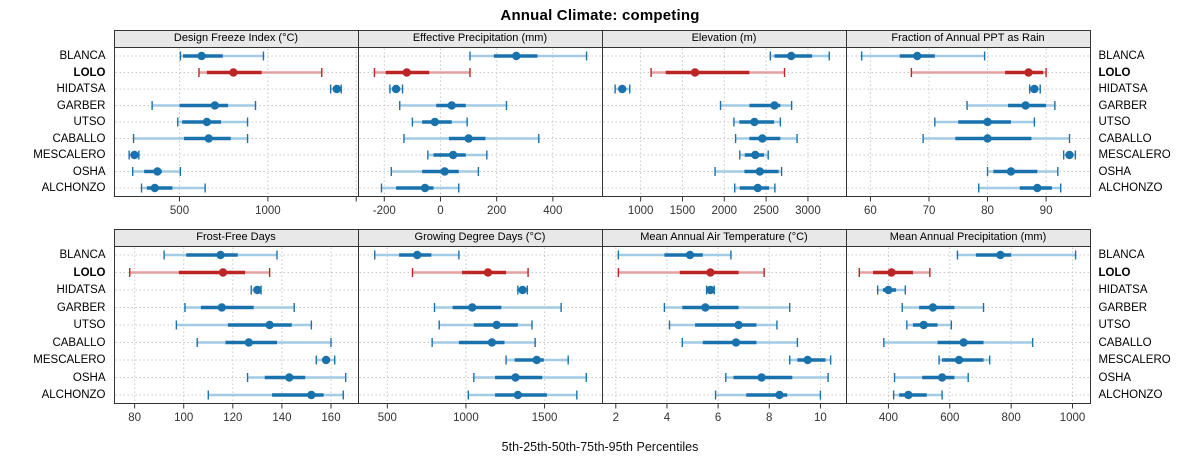  What do you see at coordinates (480, 237) in the screenshot?
I see `panel-strip: Growing Degree Days (°C)` at bounding box center [480, 237].